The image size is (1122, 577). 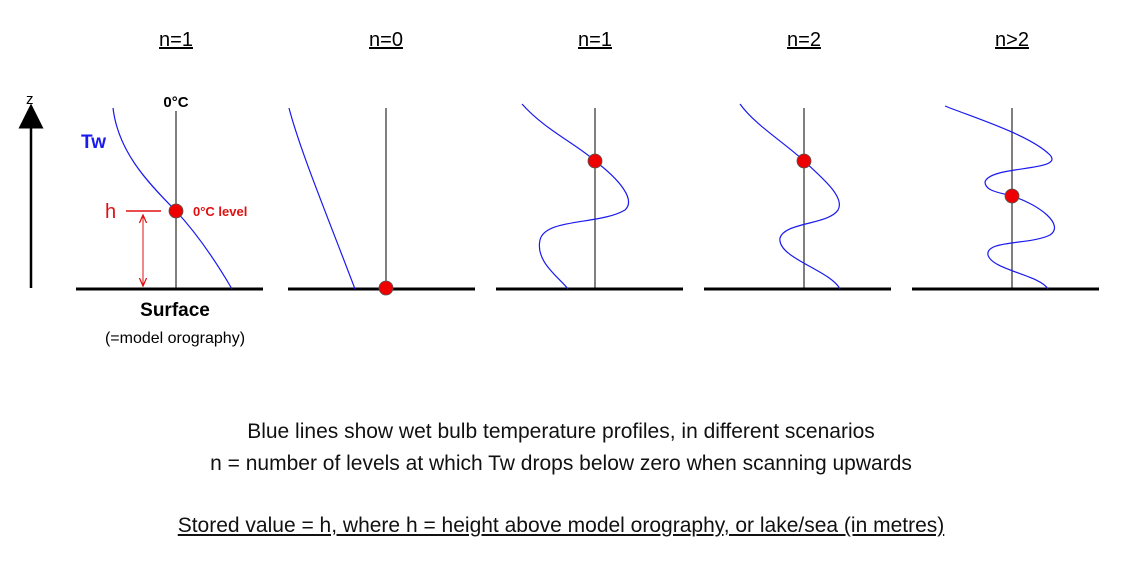 I want to click on zero-degree-label: 0°C, so click(x=175, y=102).